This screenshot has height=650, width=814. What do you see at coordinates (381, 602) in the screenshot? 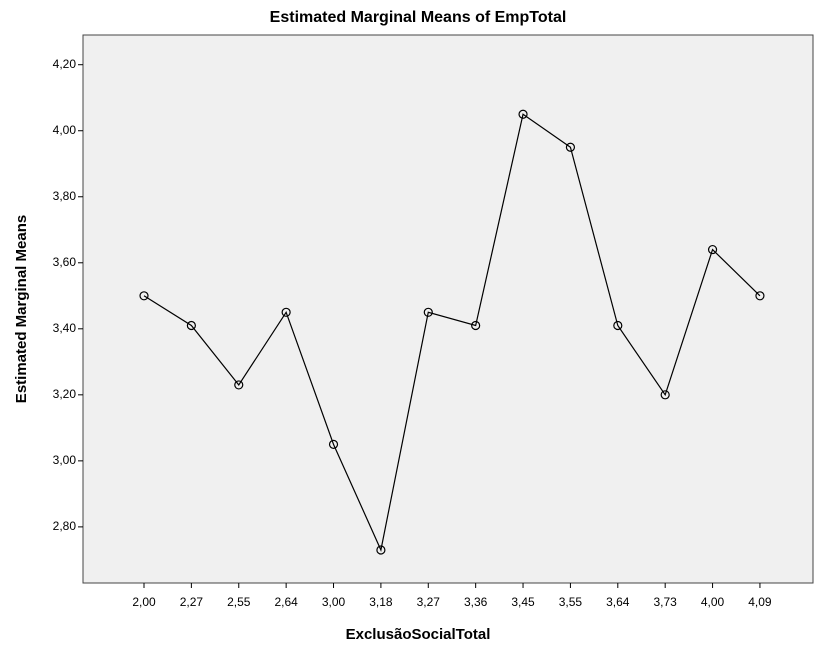
I see `x-tick-label: 3,18` at bounding box center [381, 602].